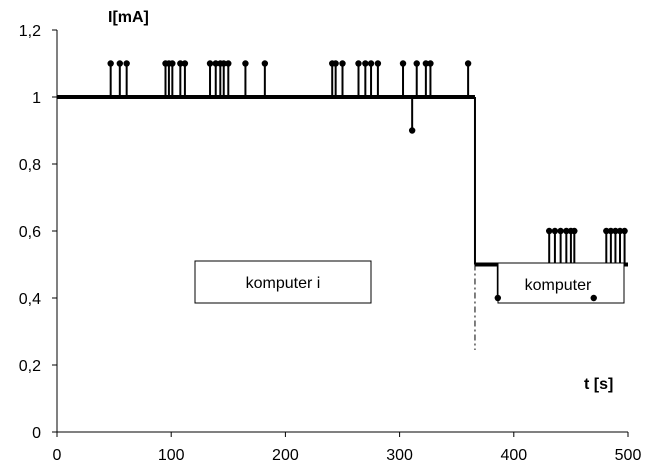  Describe the element at coordinates (30, 232) in the screenshot. I see `y-tick-label: 0,6` at that location.